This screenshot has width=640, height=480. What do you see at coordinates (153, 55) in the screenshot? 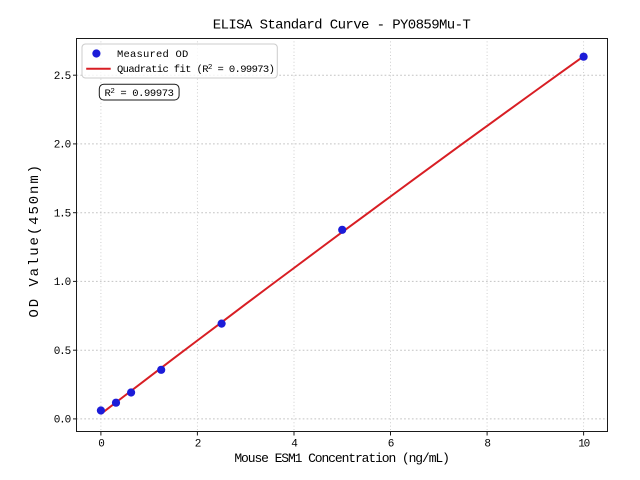
I see `svg-text: Measured OD` at bounding box center [153, 55].